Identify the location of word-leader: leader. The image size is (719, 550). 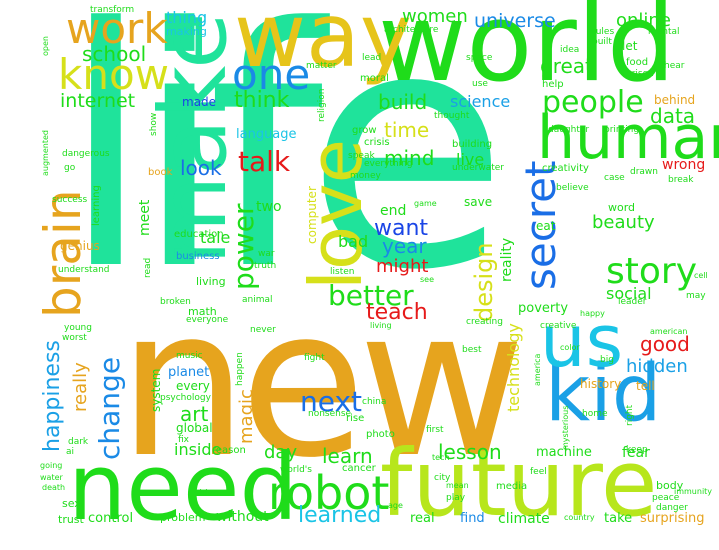
(632, 302).